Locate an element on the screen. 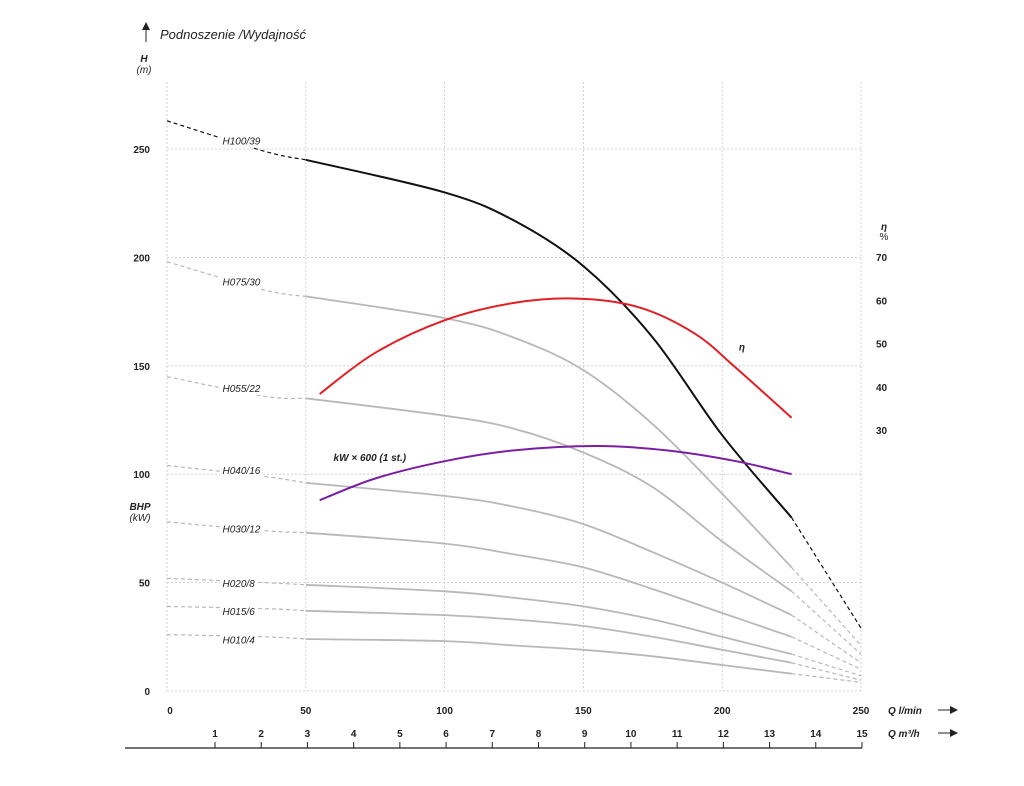  y-right-tick-40: 40 is located at coordinates (882, 388).